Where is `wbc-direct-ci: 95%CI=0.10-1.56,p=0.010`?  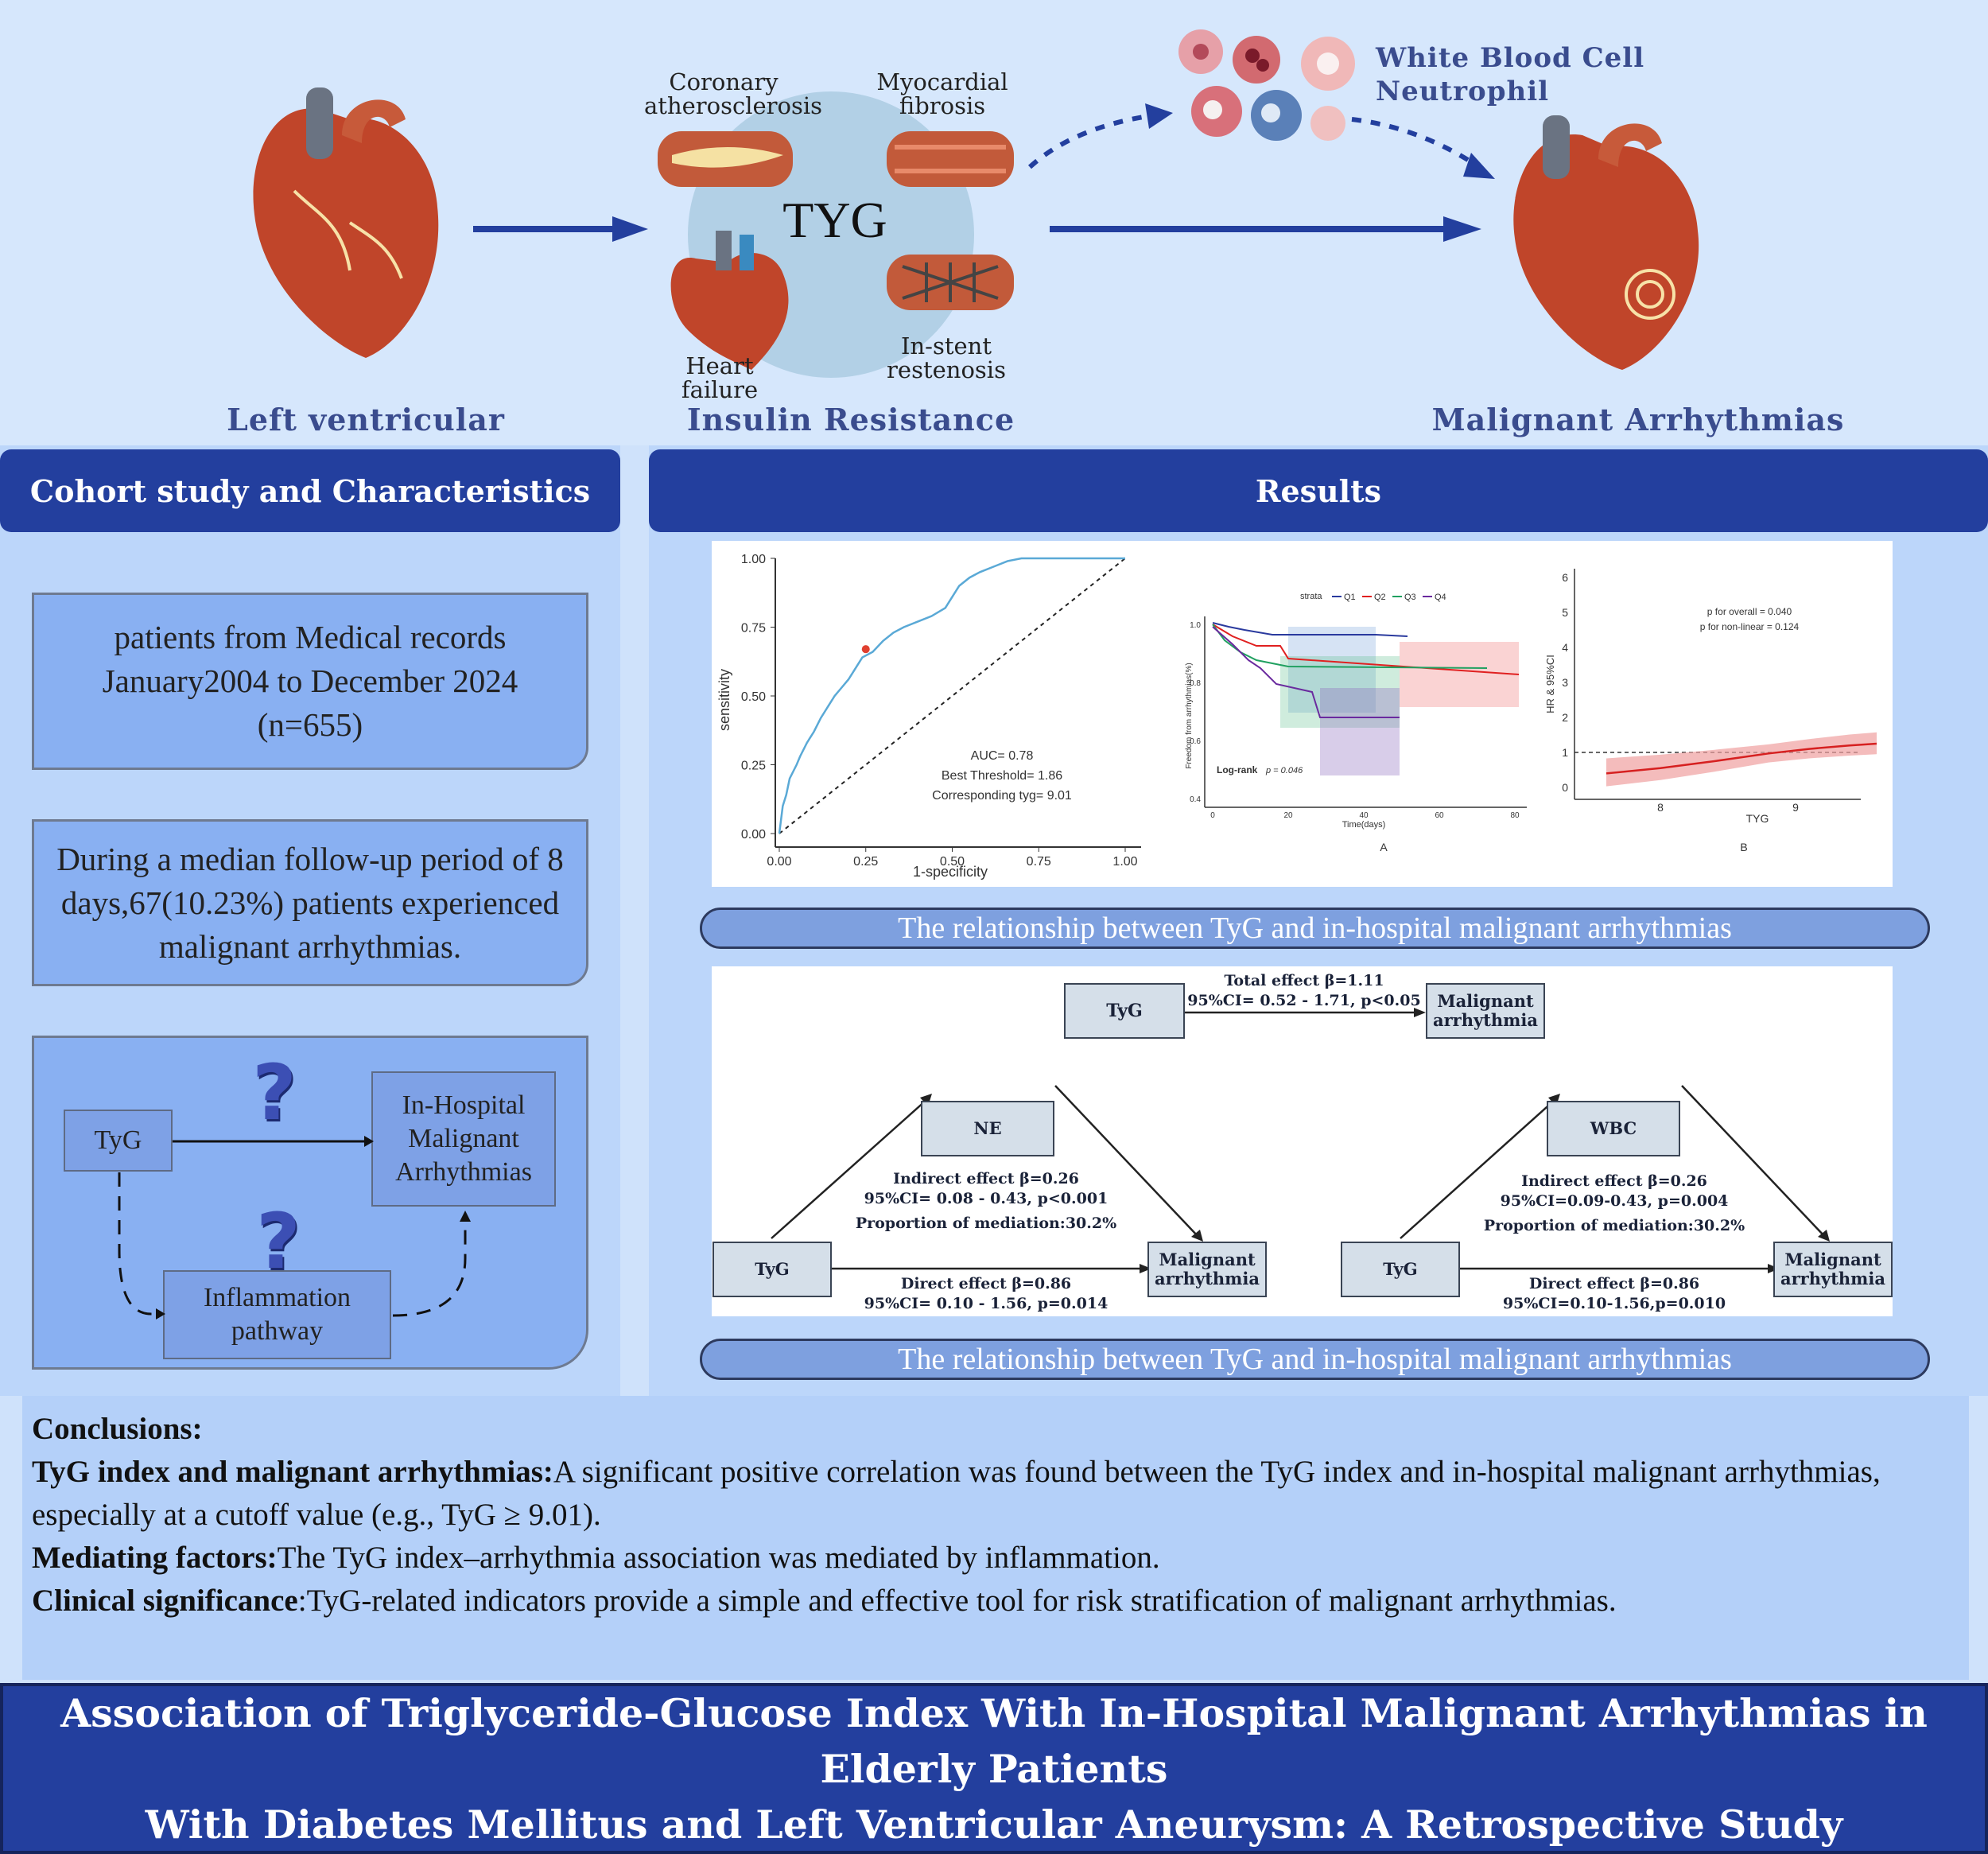 wbc-direct-ci: 95%CI=0.10-1.56,p=0.010 is located at coordinates (1614, 1304).